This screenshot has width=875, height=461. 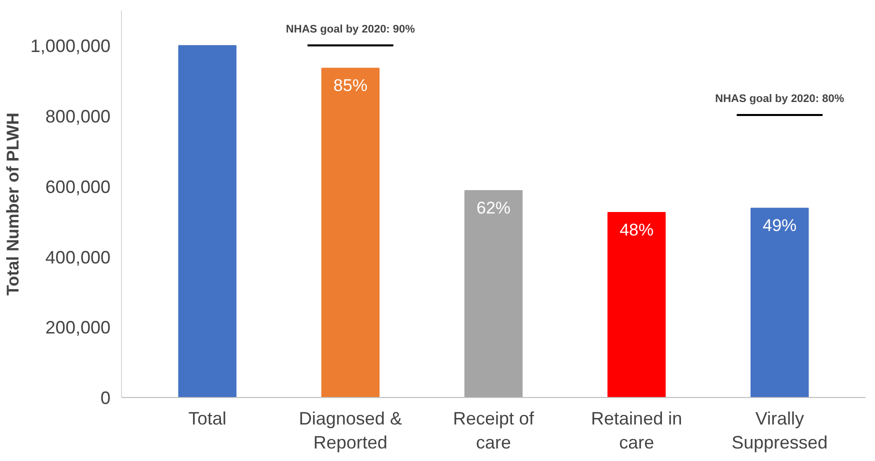 I want to click on x-tick-label: Virally Suppressed, so click(x=780, y=430).